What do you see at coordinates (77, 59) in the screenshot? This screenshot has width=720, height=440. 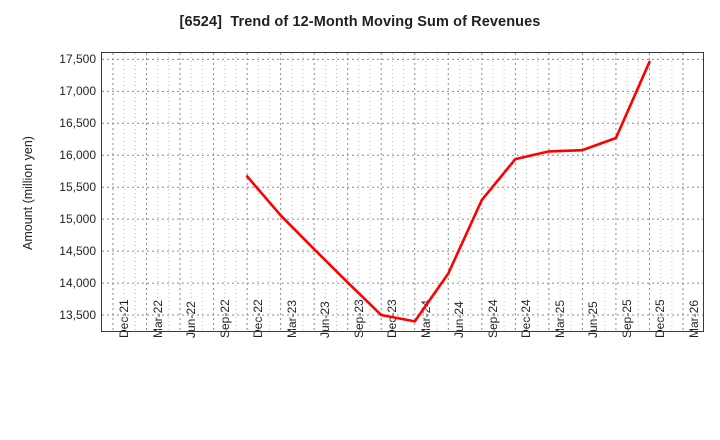 I see `y-tick-label: 17,500` at bounding box center [77, 59].